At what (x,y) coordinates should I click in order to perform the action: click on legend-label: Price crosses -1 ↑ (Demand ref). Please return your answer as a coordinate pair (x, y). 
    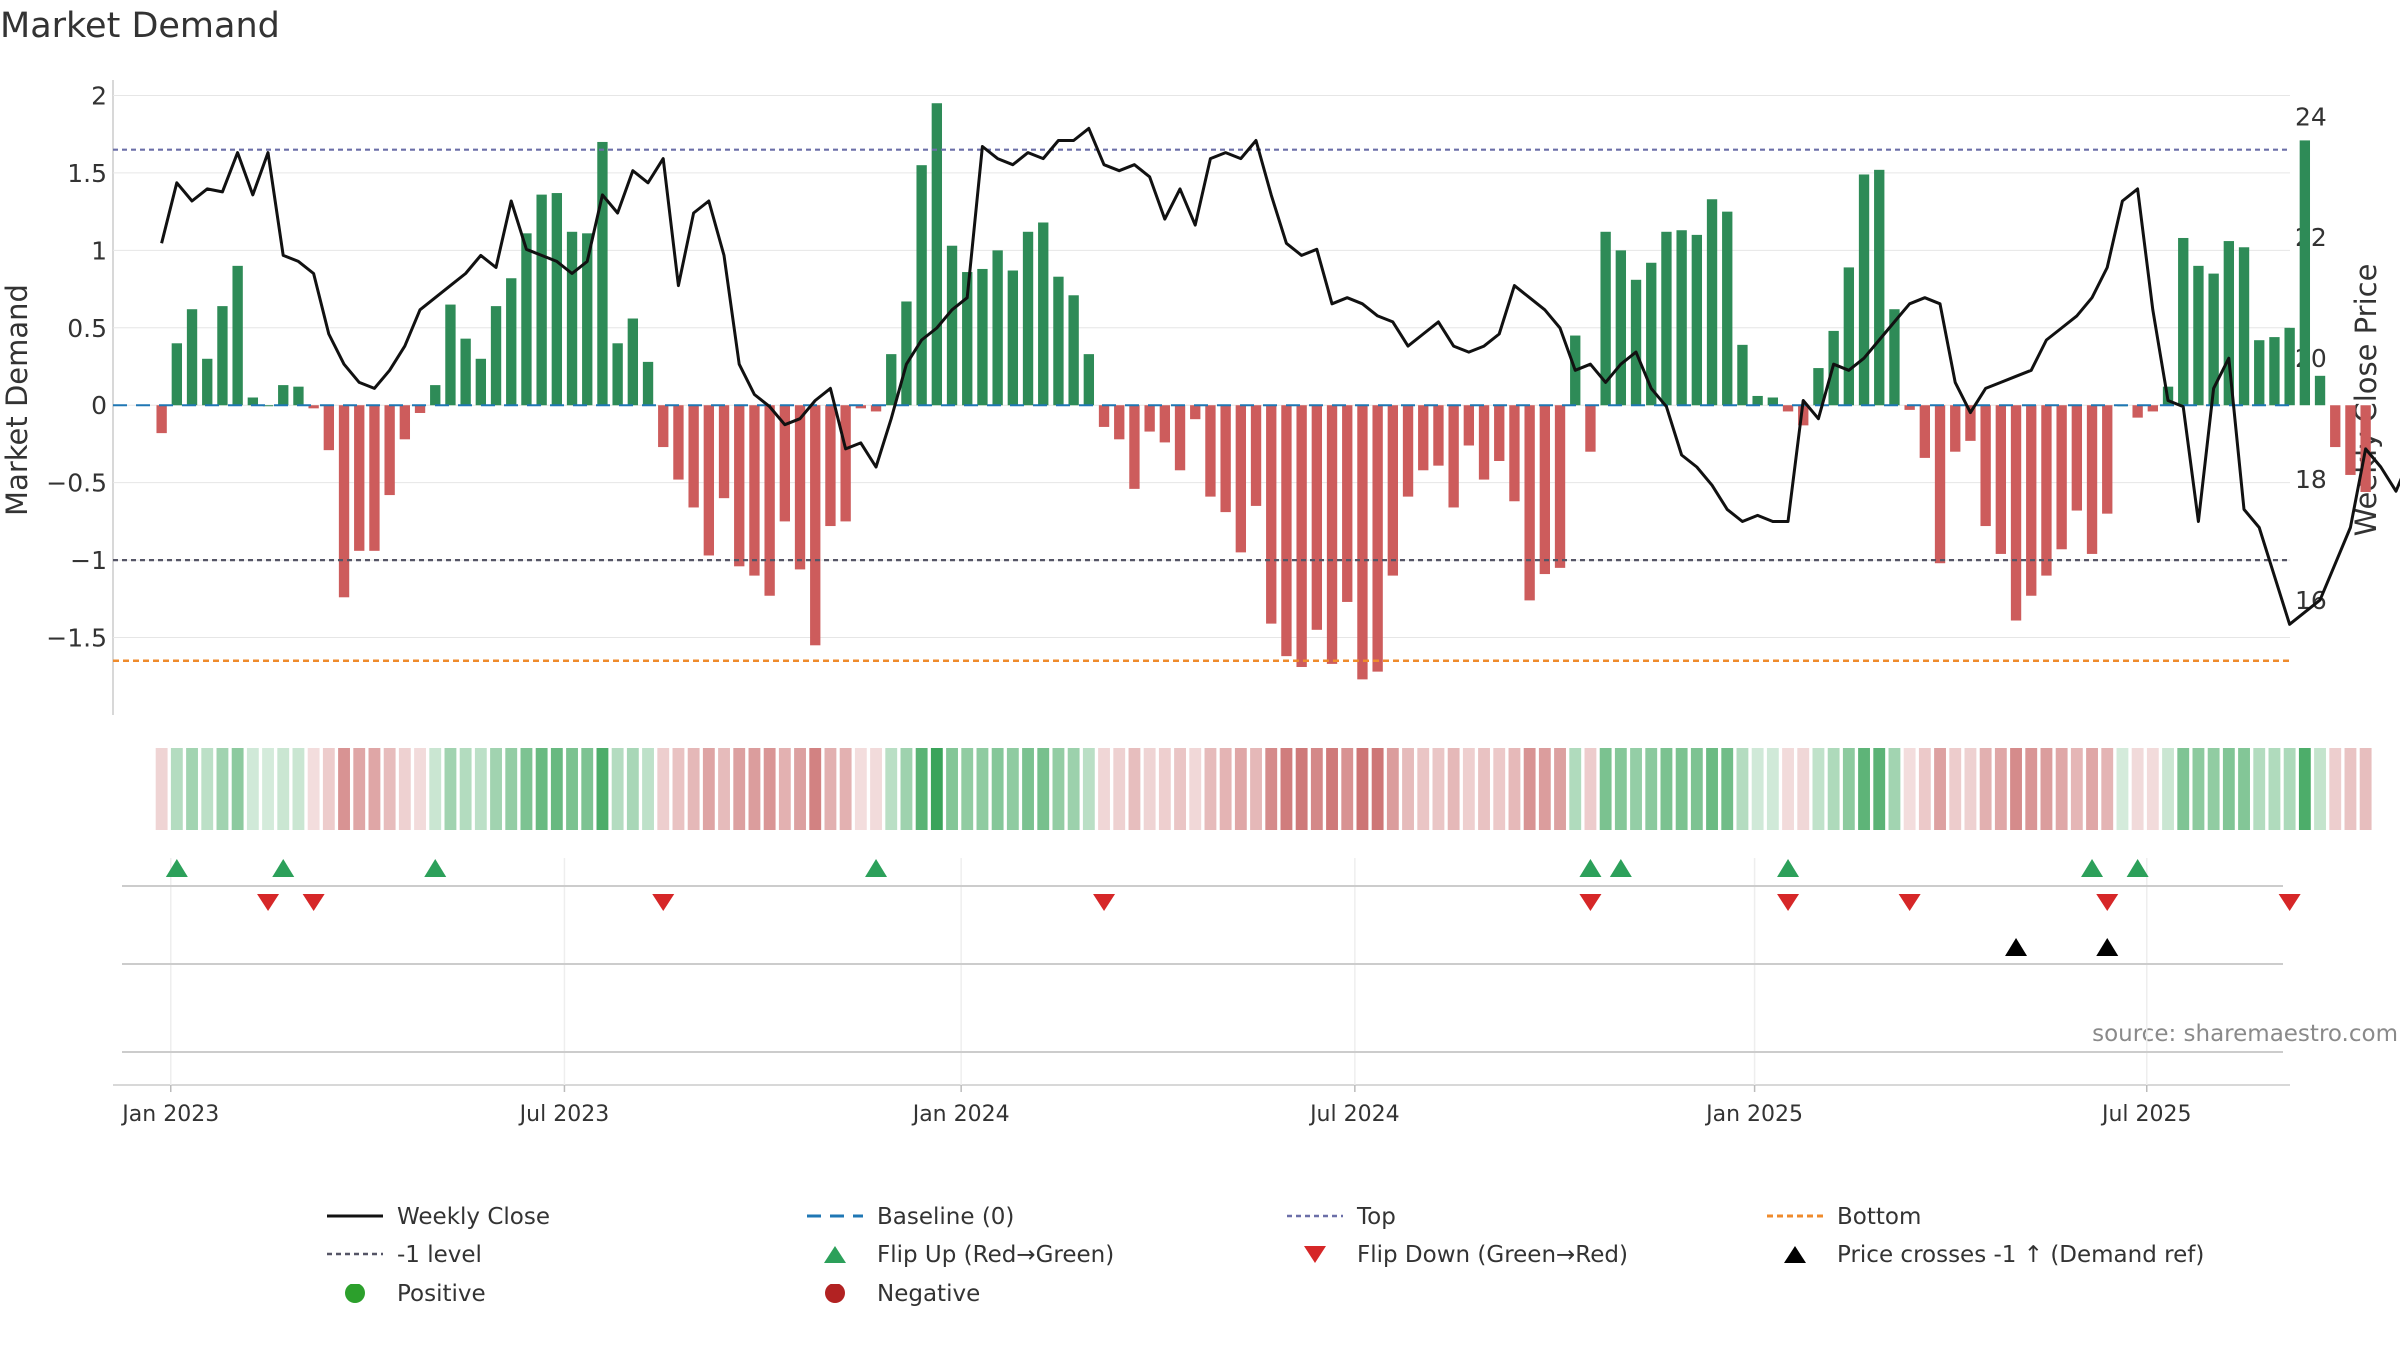
    Looking at the image, I should click on (2021, 1255).